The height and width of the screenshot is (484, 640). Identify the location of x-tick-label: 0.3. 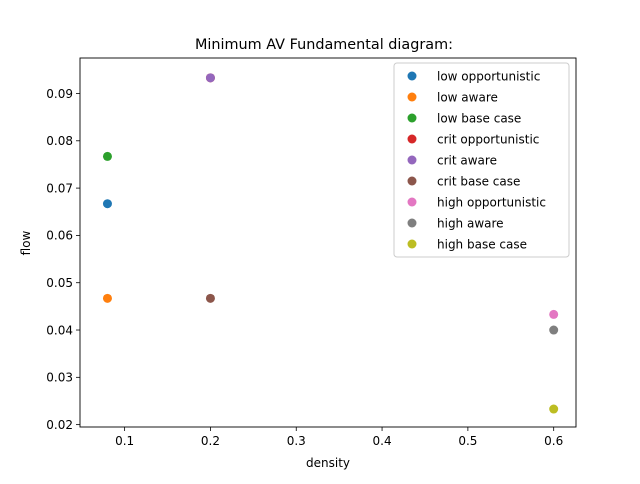
(296, 441).